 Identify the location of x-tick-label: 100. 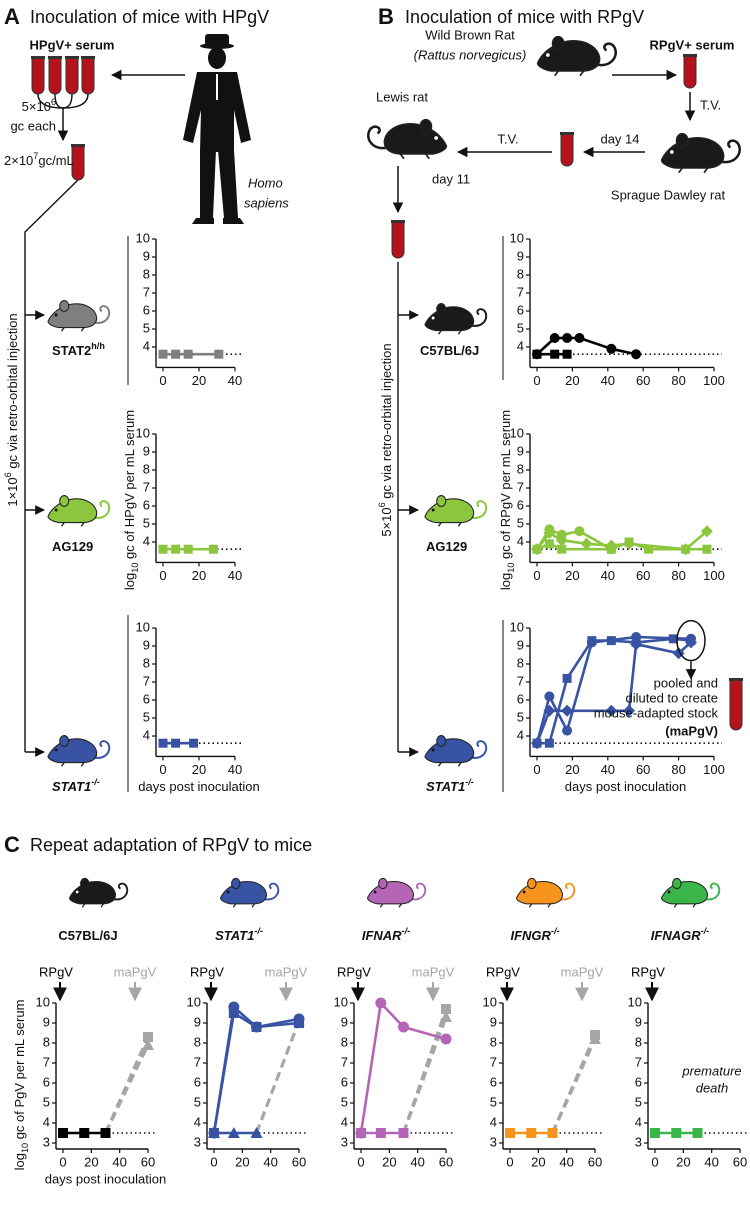
(714, 575).